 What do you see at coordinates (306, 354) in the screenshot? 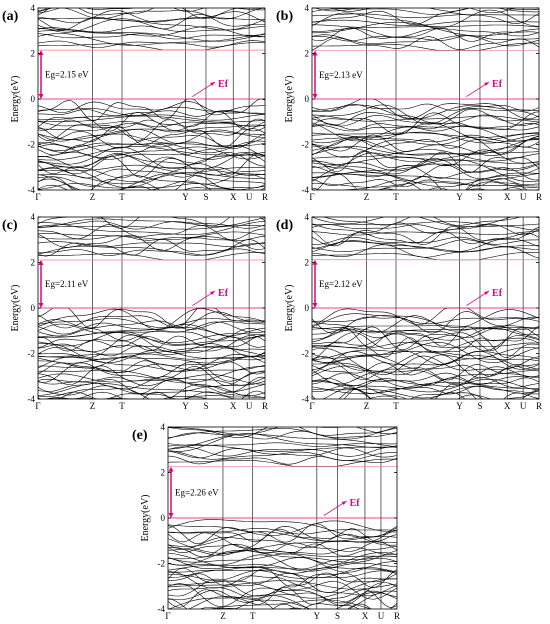
I see `y-tick-label: -2` at bounding box center [306, 354].